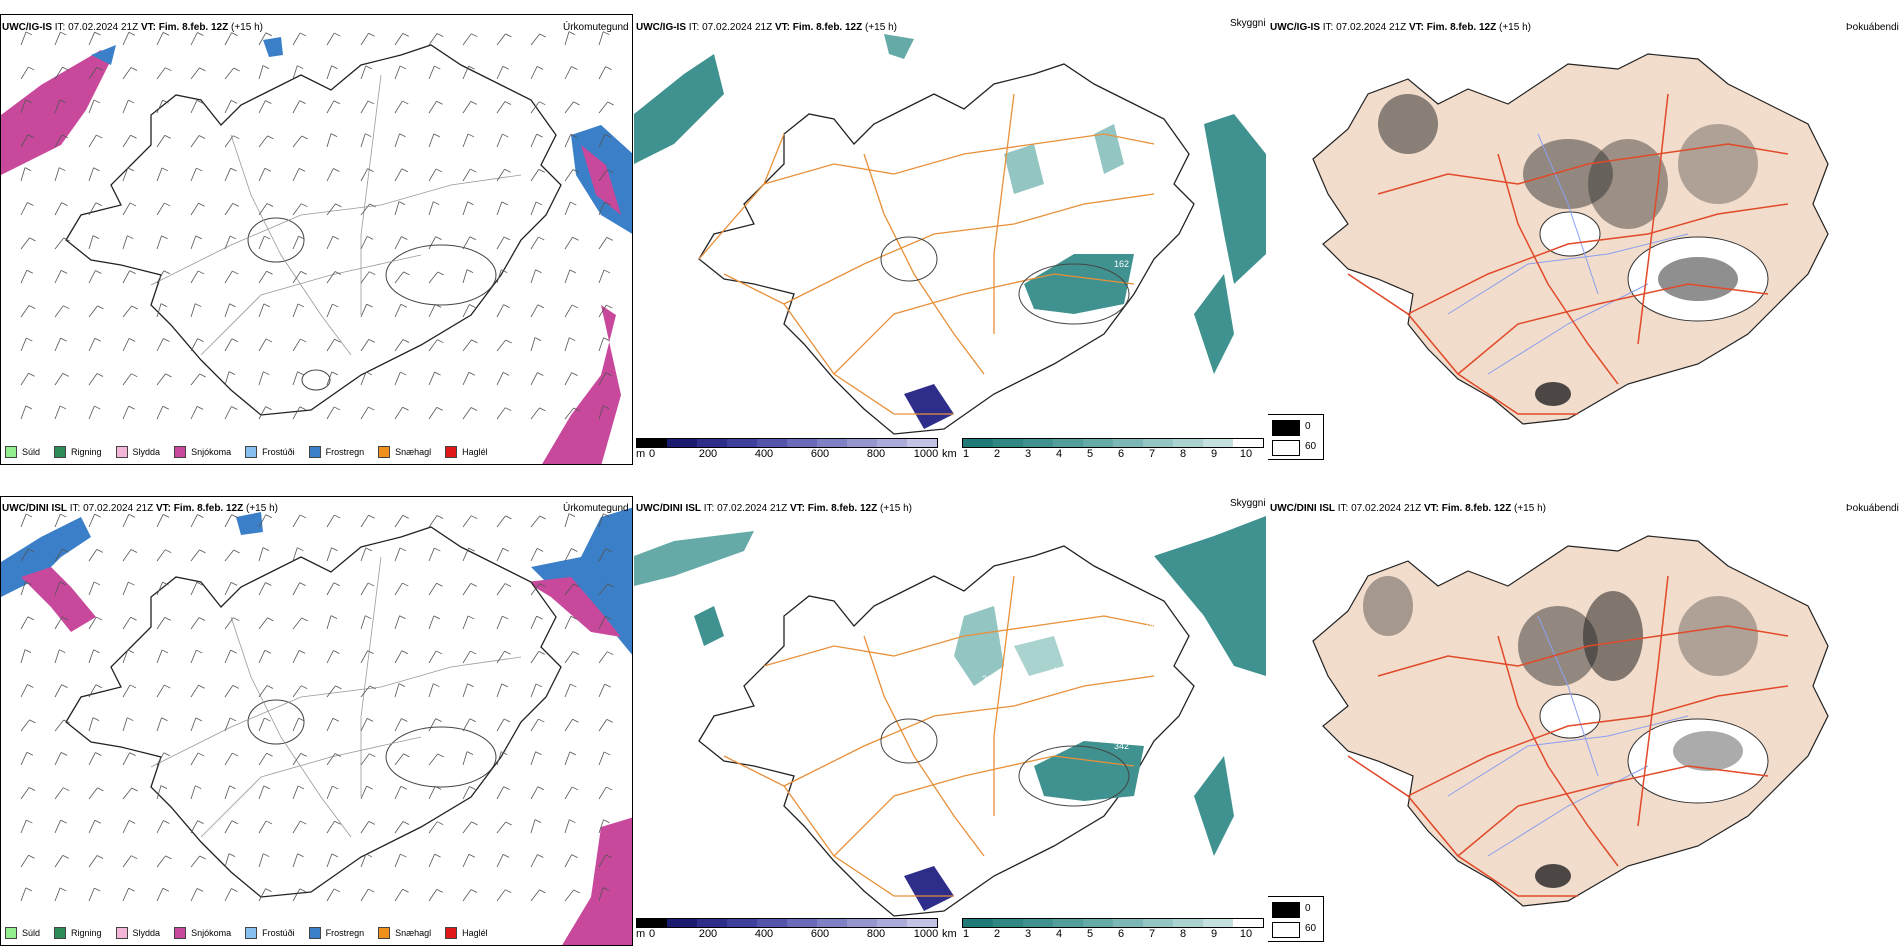  I want to click on elevation-tick: 400, so click(764, 454).